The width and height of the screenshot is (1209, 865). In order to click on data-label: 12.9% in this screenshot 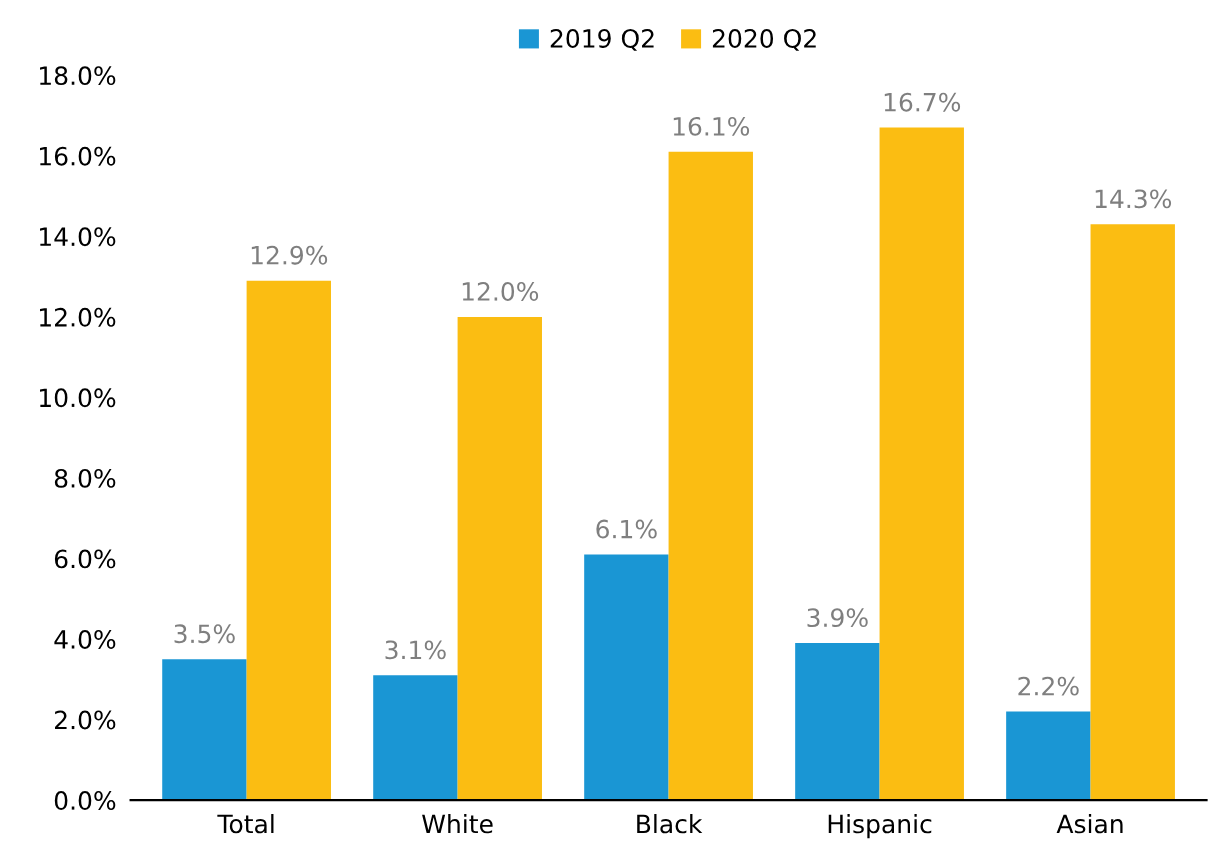, I will do `click(289, 255)`.